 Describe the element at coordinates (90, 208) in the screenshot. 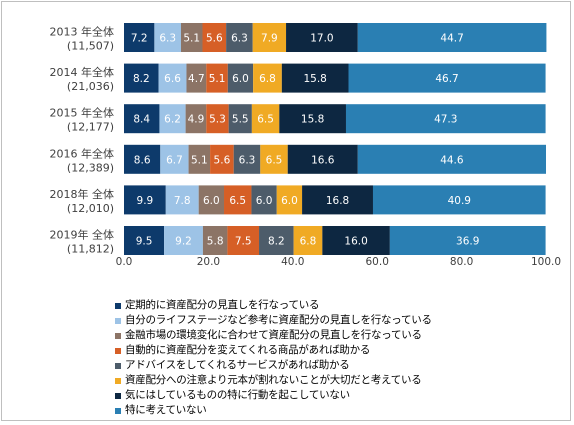

I see `category-sublabel: (12,010)` at that location.